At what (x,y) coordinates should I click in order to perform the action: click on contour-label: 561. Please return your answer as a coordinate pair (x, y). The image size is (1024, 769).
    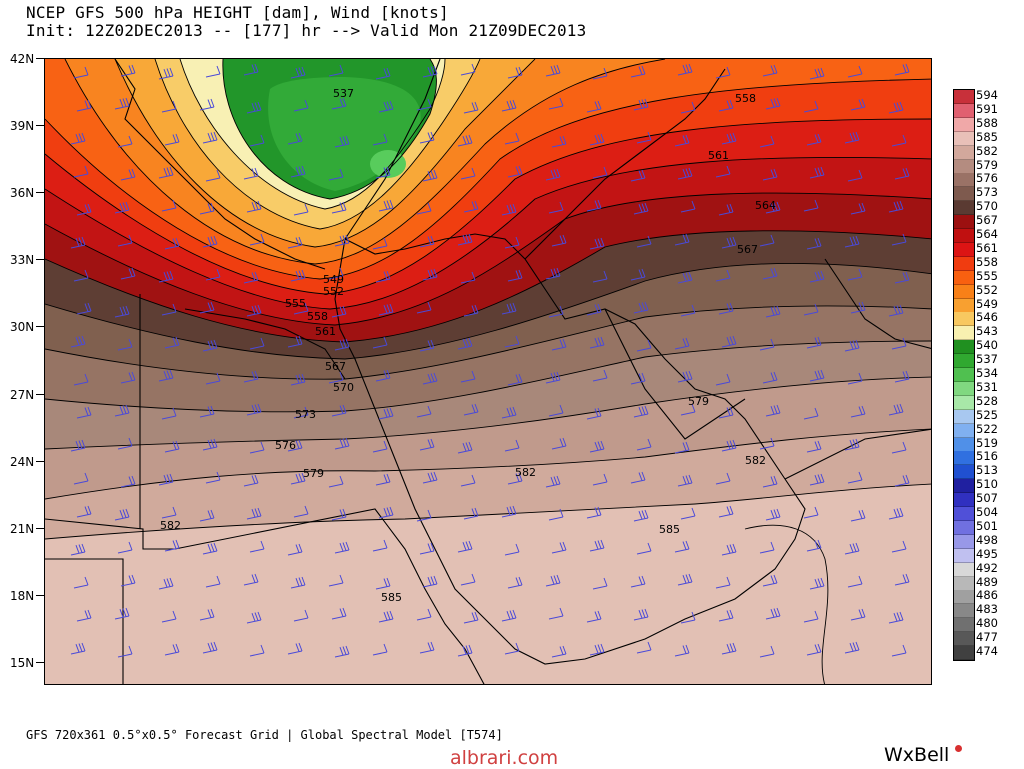
    Looking at the image, I should click on (325, 331).